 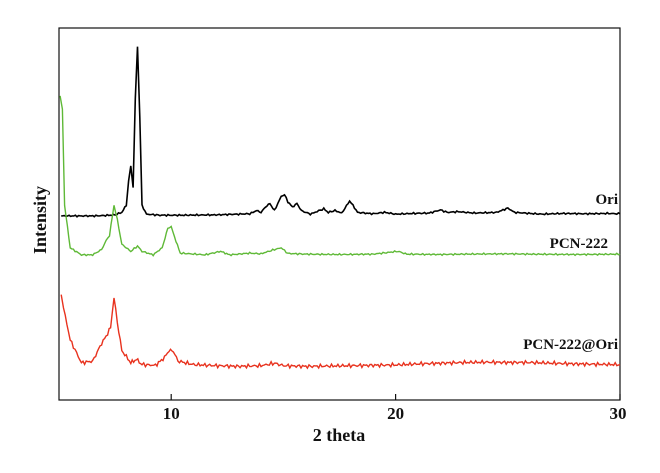 What do you see at coordinates (570, 345) in the screenshot?
I see `series-label-pcn-222-ori: PCN-222@Ori` at bounding box center [570, 345].